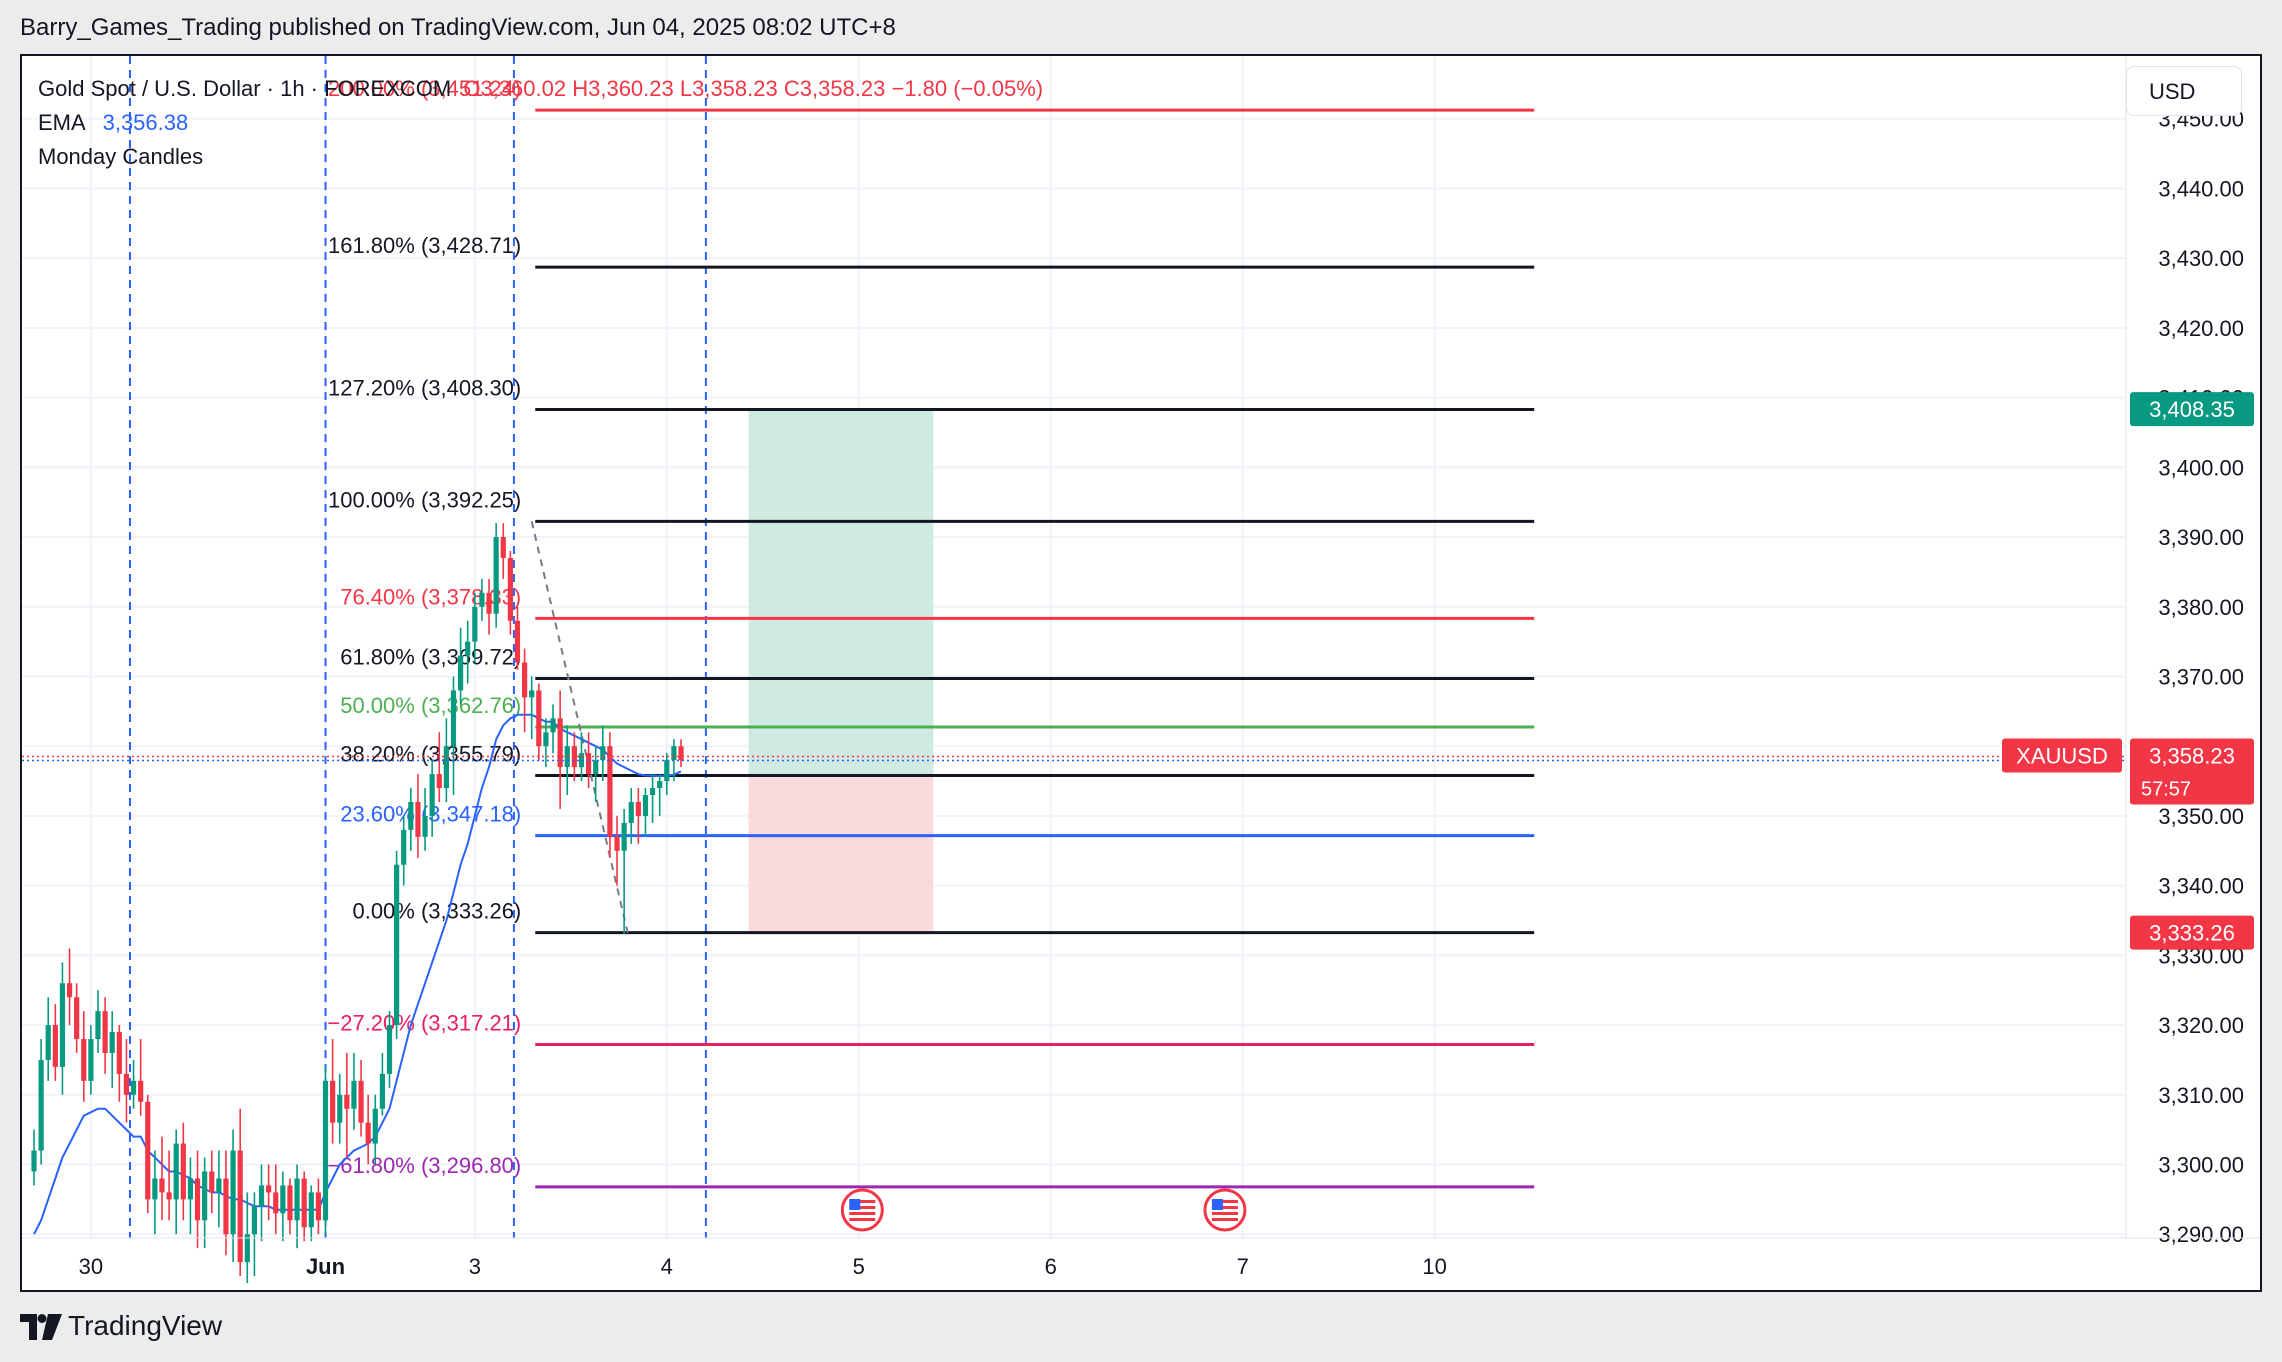 The width and height of the screenshot is (2282, 1362). I want to click on price-tick-label: 3,320.00, so click(2201, 1025).